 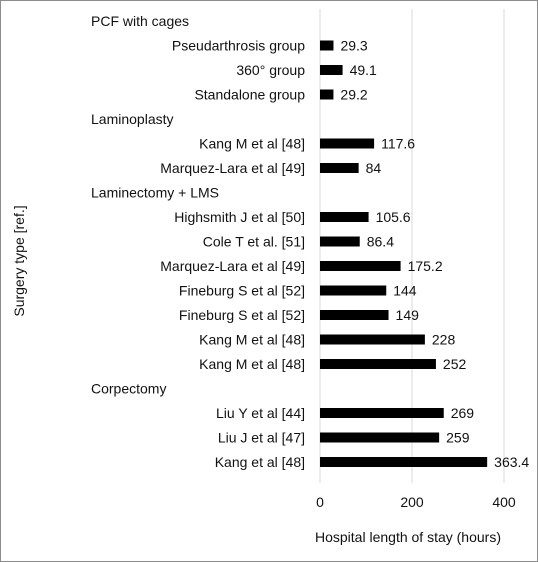 I want to click on data-label: 259, so click(x=458, y=438).